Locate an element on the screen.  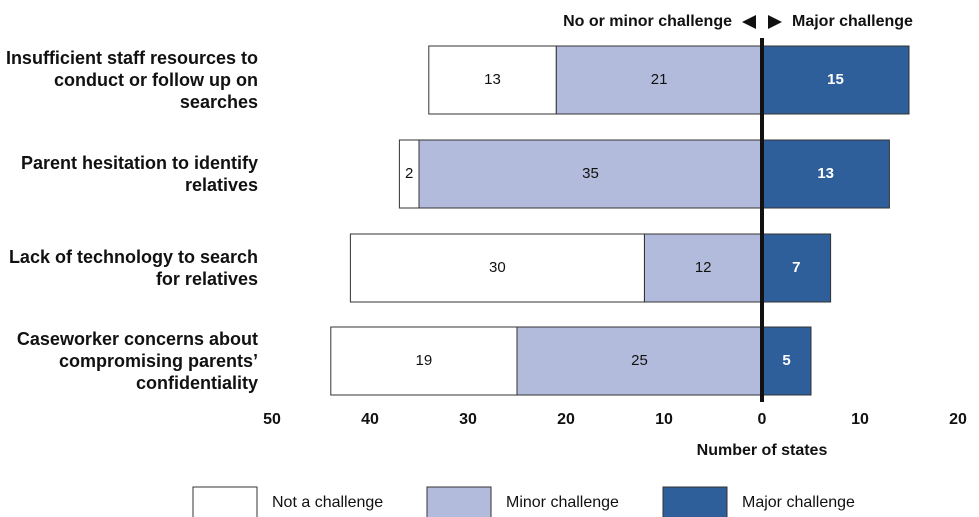
left-header: No or minor challenge is located at coordinates (647, 21).